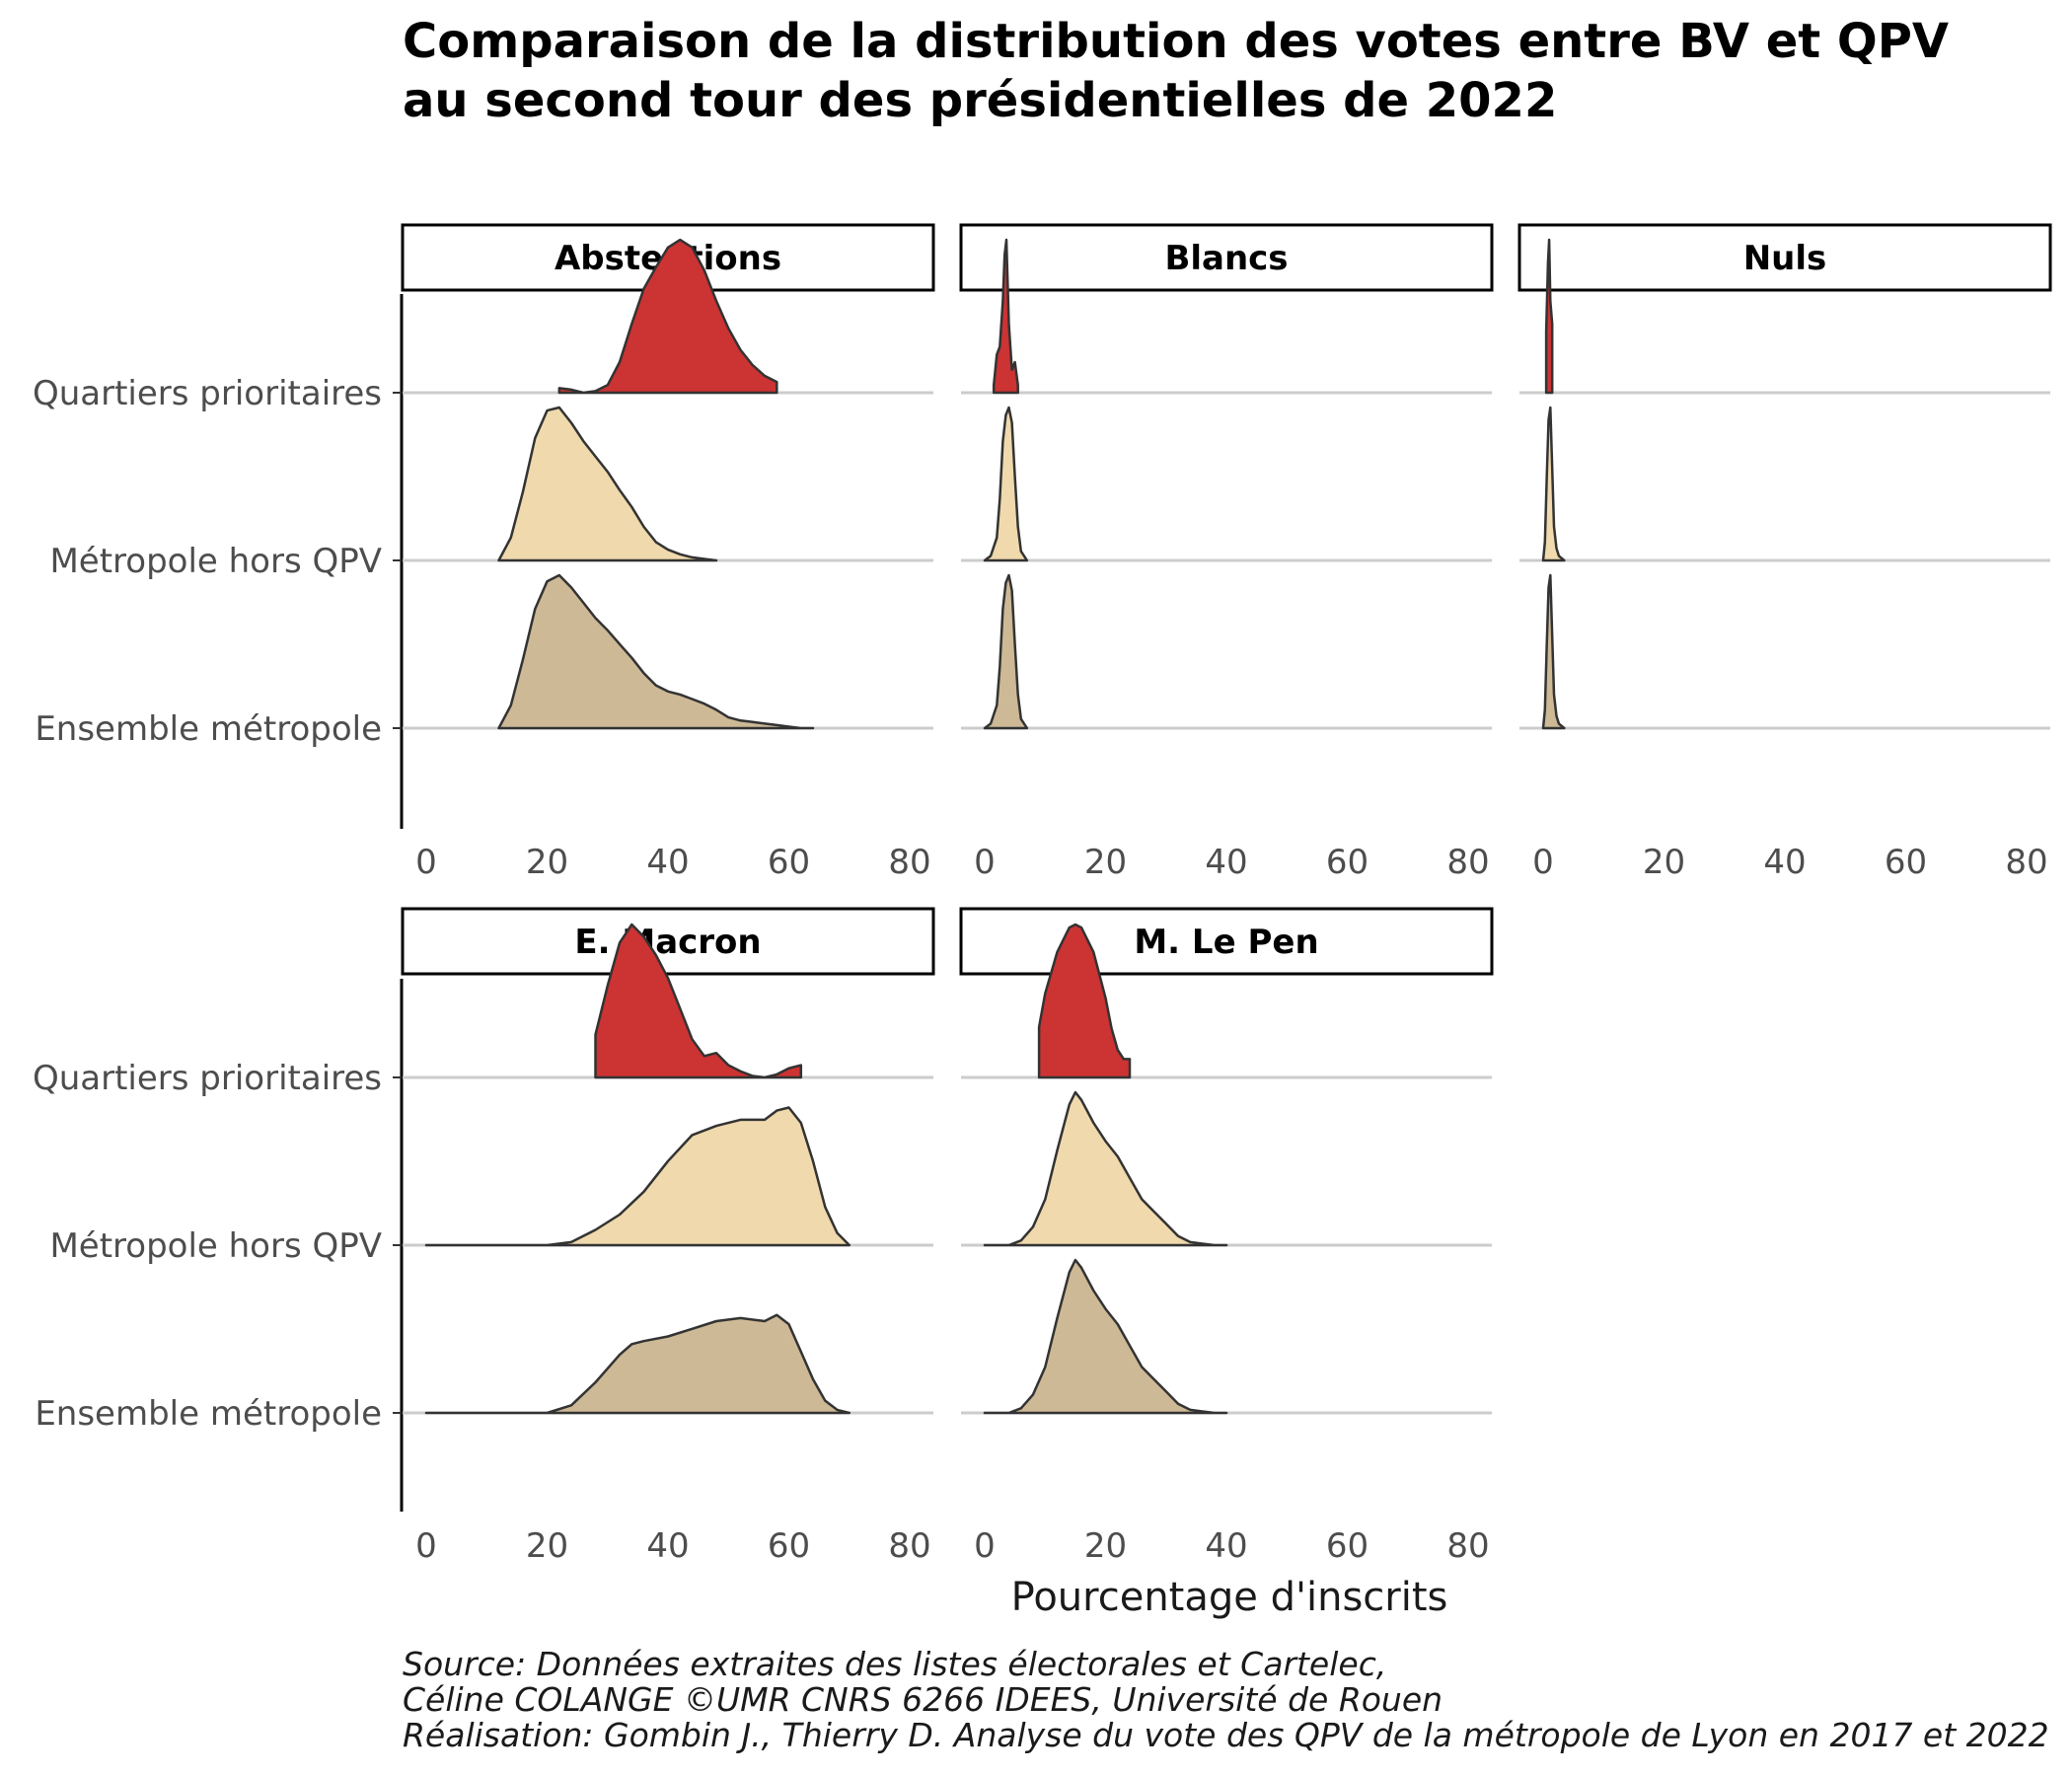 This screenshot has height=1776, width=2072. What do you see at coordinates (699, 1001) in the screenshot?
I see `ridge-e-macron-quartiers-prioritaires` at bounding box center [699, 1001].